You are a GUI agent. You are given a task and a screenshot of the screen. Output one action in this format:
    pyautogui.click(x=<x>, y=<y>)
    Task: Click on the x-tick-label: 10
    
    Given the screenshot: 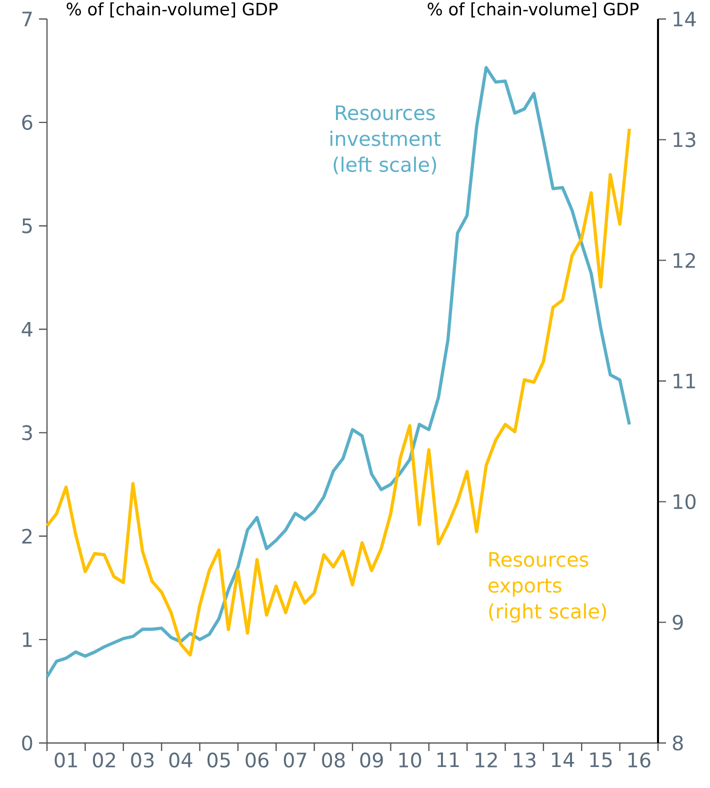 What is the action you would take?
    pyautogui.click(x=410, y=760)
    